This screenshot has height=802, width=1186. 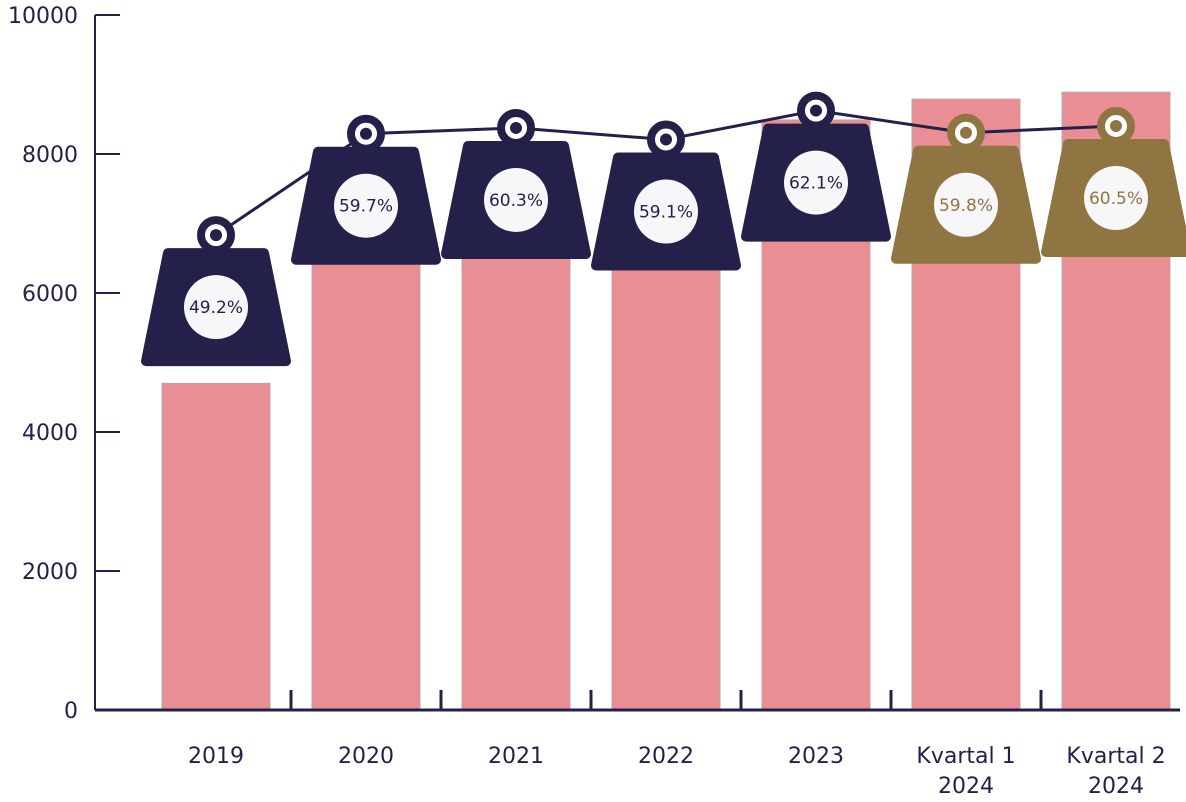 What do you see at coordinates (216, 756) in the screenshot?
I see `x-tick-label: 2019` at bounding box center [216, 756].